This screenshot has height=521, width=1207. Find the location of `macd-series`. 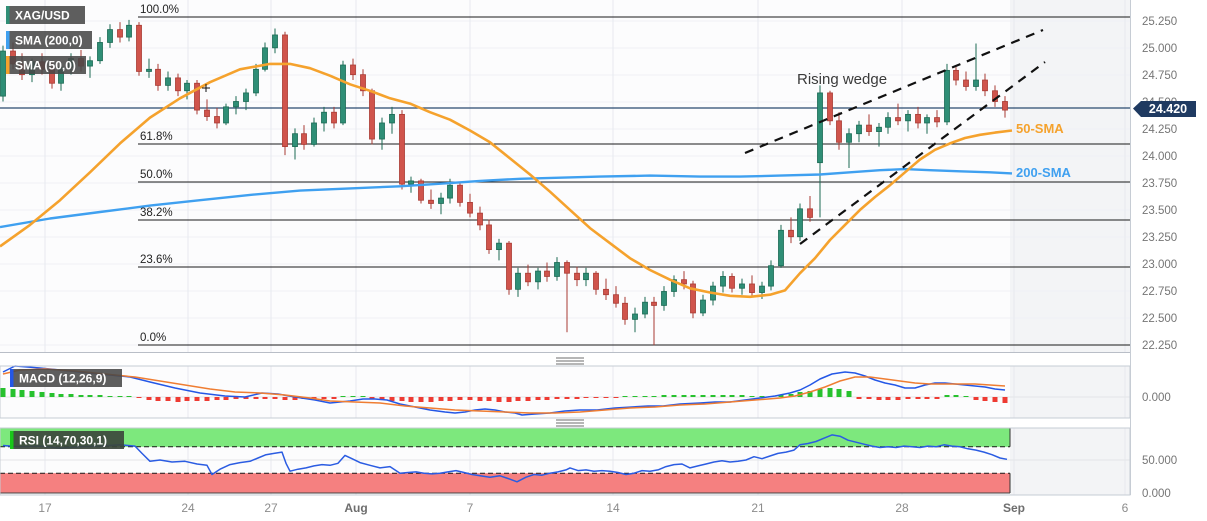

macd-series is located at coordinates (565, 390).